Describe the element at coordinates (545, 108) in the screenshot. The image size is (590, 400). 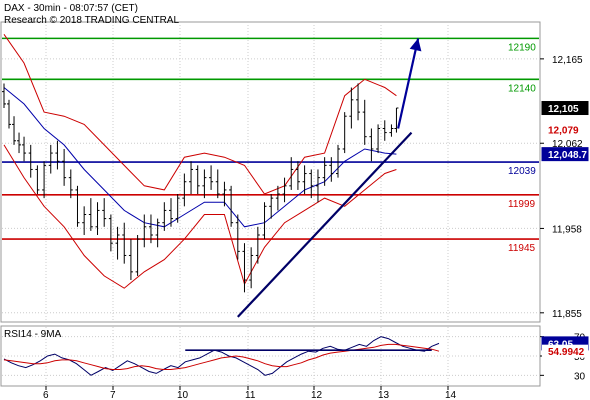
I see `price-tag-last-pointer` at that location.